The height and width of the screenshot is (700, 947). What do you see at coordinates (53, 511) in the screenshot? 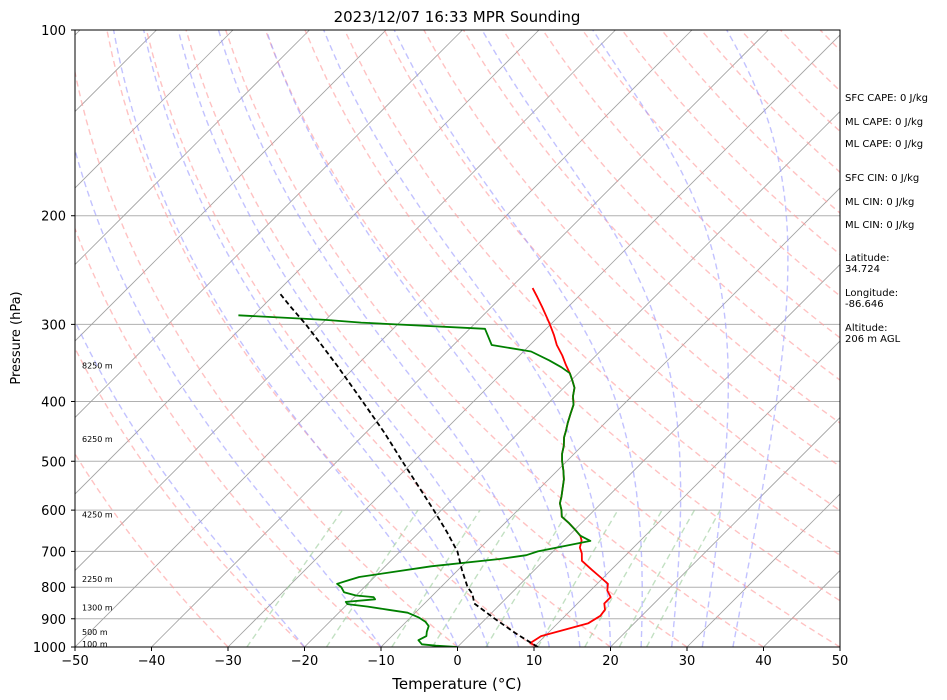
I see `y-tick-label: 600` at bounding box center [53, 511].